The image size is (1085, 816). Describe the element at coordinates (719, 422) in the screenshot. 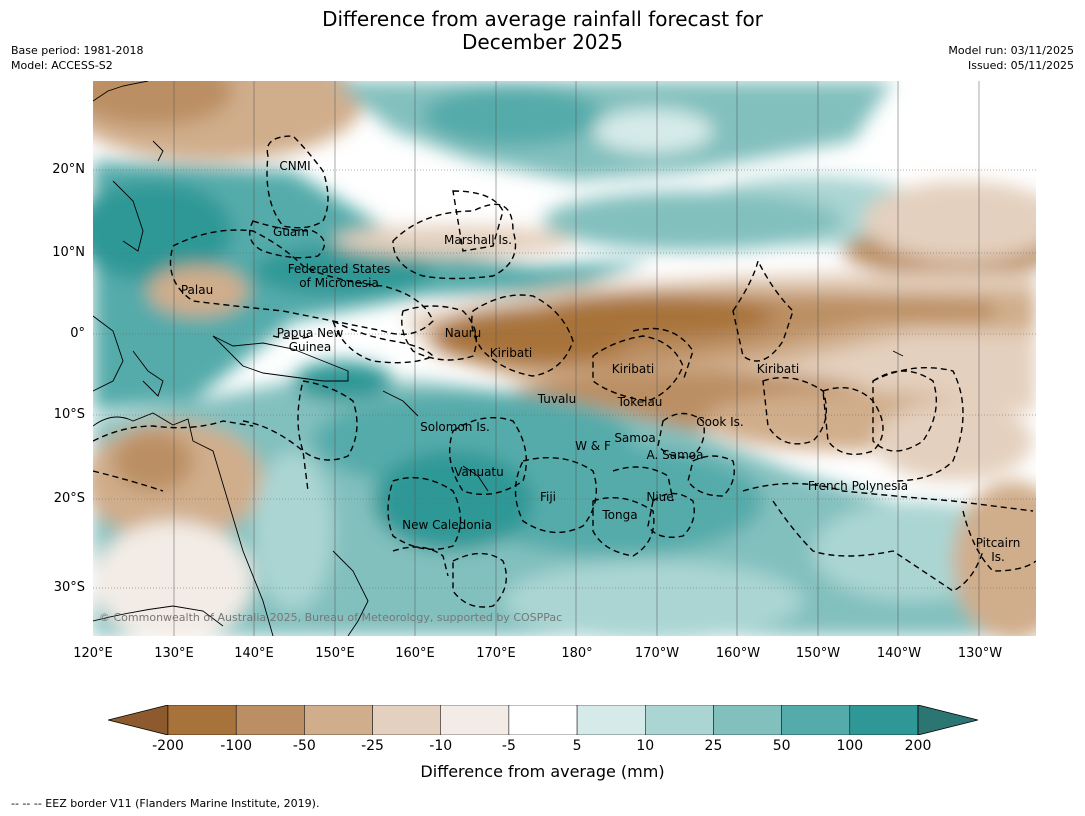

I see `label-cook: Cook Is.` at that location.